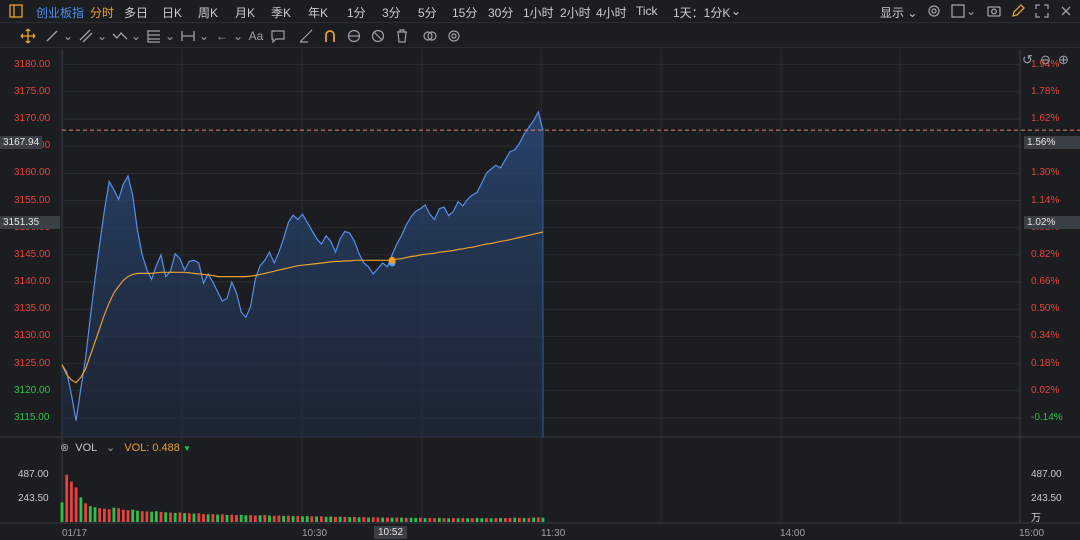 The height and width of the screenshot is (540, 1080). I want to click on arrow-left-icon: ←, so click(222, 36).